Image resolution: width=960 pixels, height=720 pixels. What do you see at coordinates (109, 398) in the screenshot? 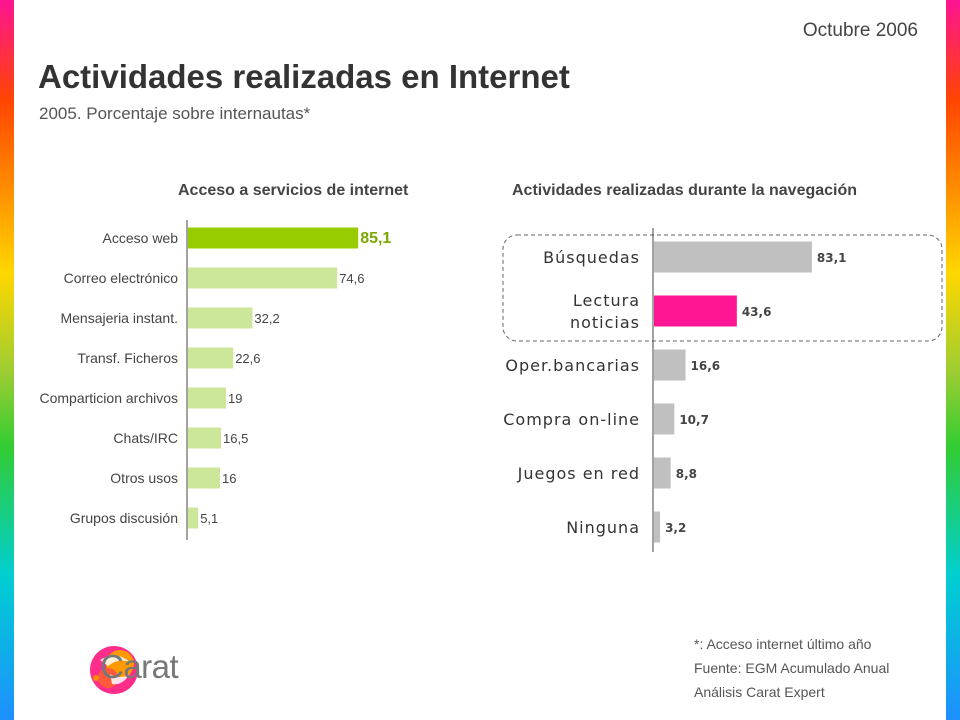
I see `left-category-label: Comparticion archivos` at bounding box center [109, 398].